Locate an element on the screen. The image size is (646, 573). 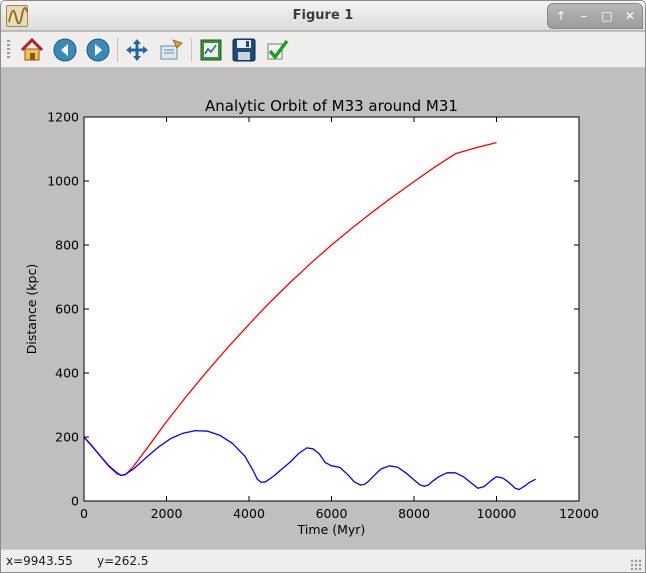
chart-title: Analytic Orbit of M33 around M31 is located at coordinates (331, 106).